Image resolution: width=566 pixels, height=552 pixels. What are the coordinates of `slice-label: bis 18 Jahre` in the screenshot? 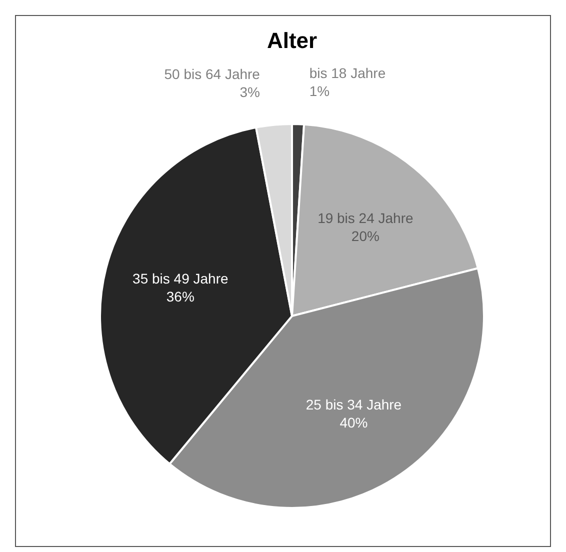 It's located at (347, 73).